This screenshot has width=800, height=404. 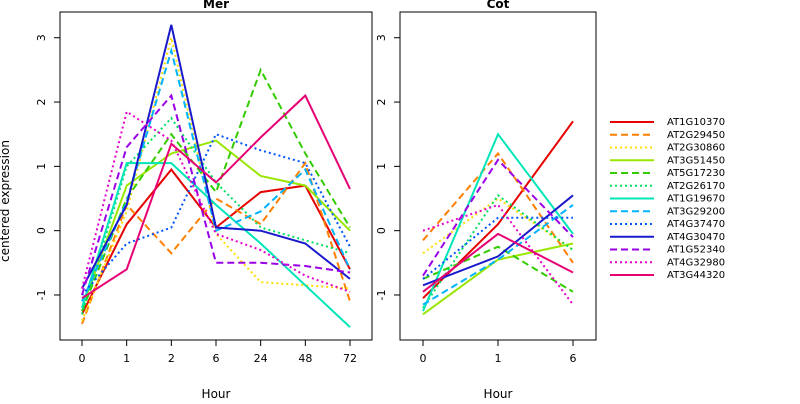 What do you see at coordinates (498, 5) in the screenshot?
I see `panel-title: Cot` at bounding box center [498, 5].